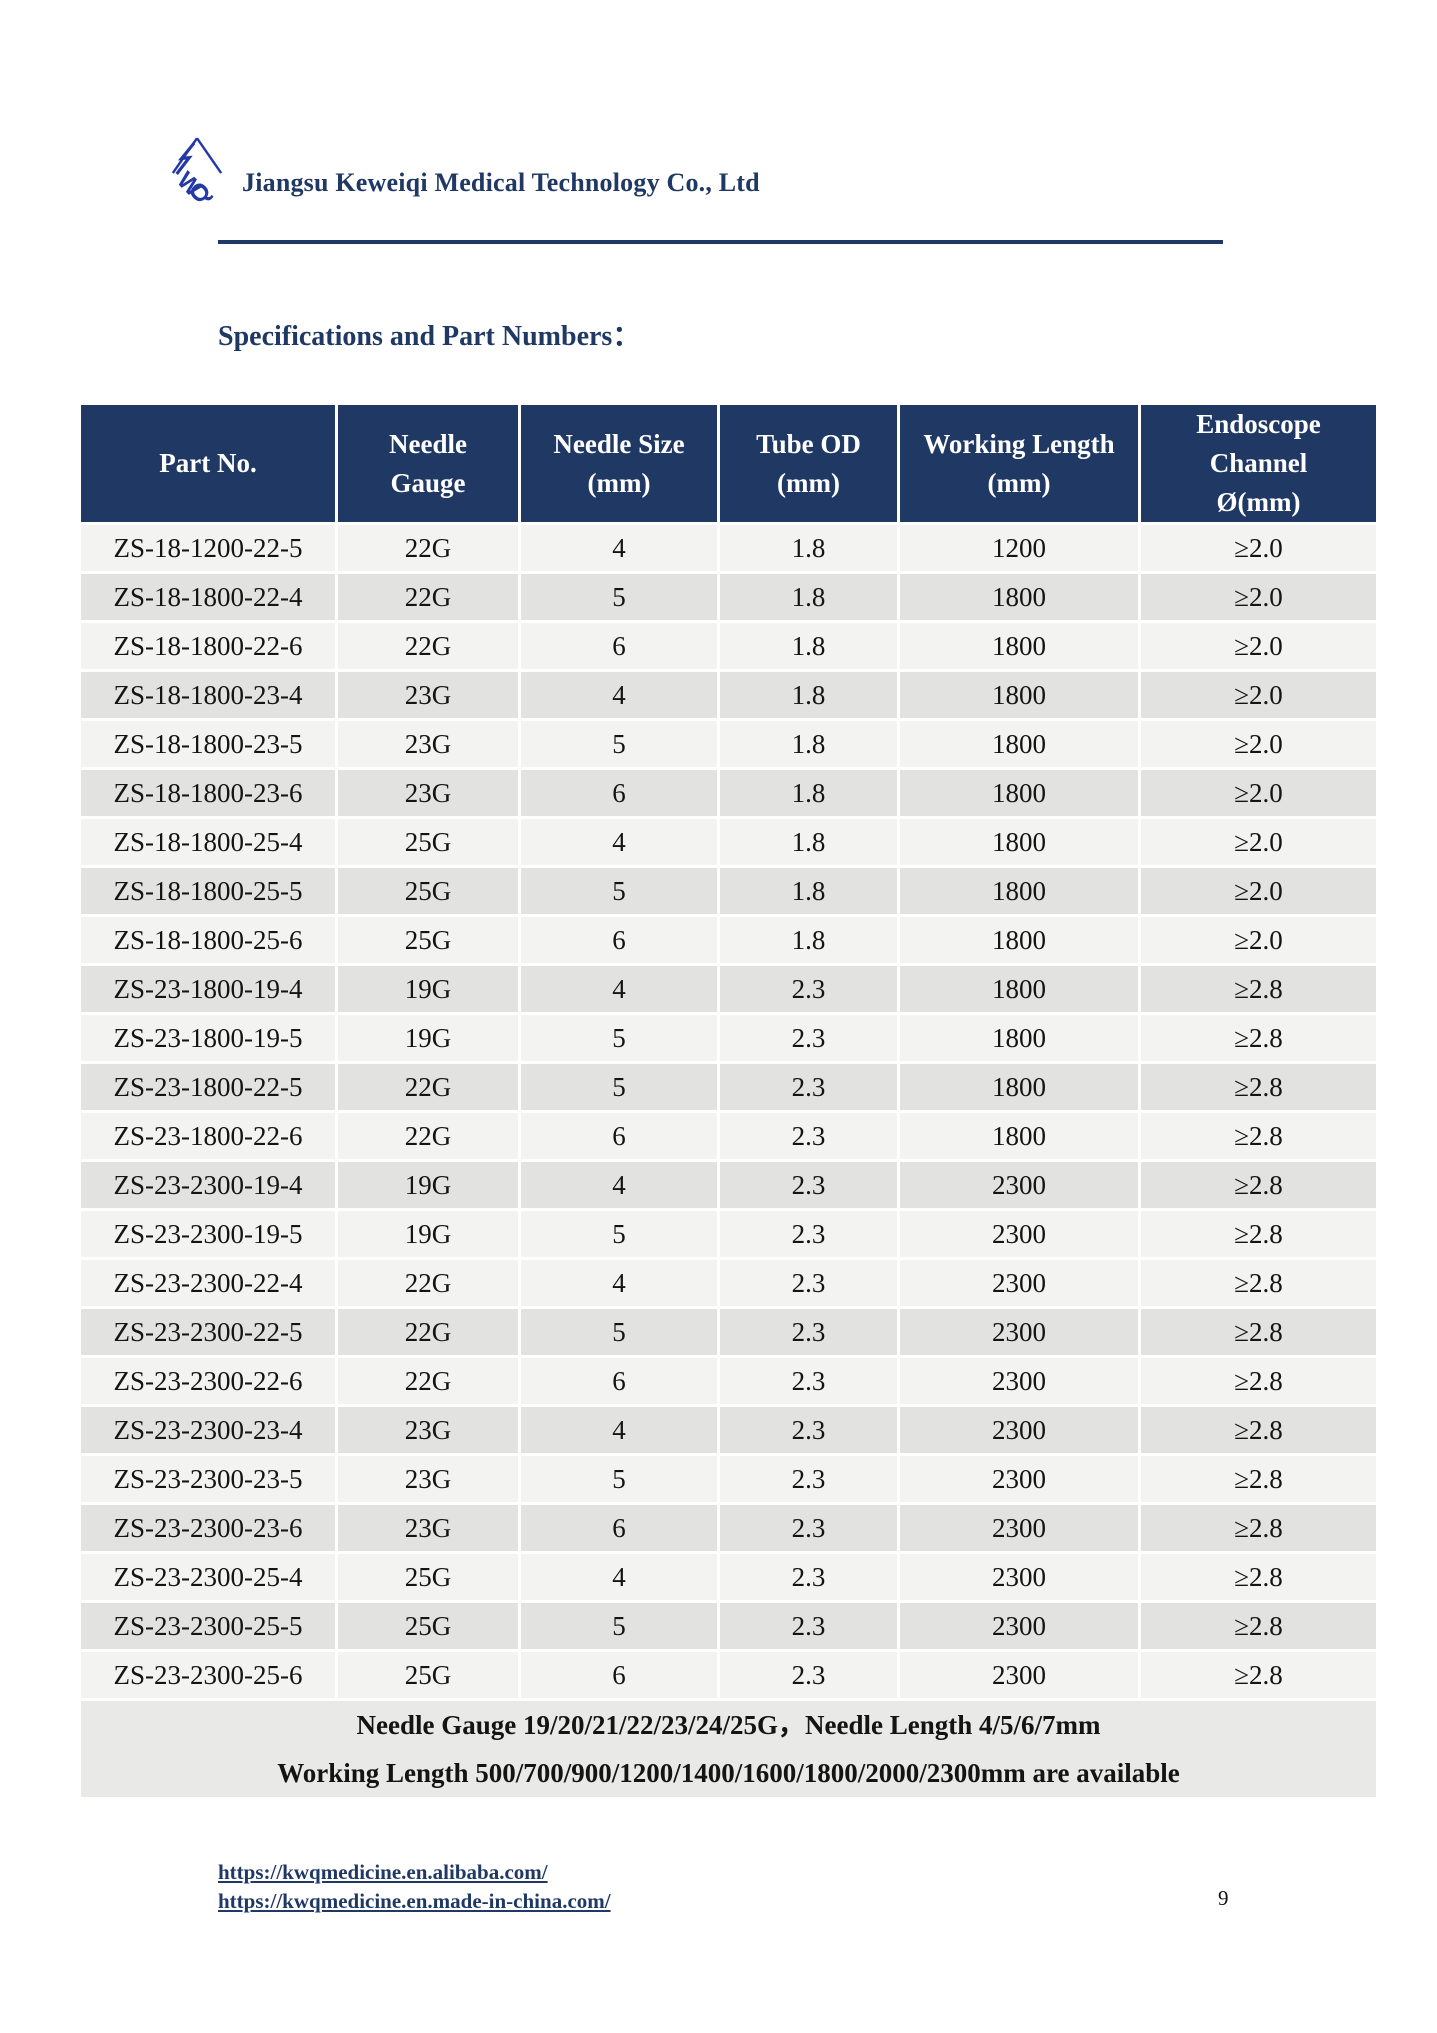  I want to click on cell-part_no: ZS-18-1800-25-6, so click(208, 940).